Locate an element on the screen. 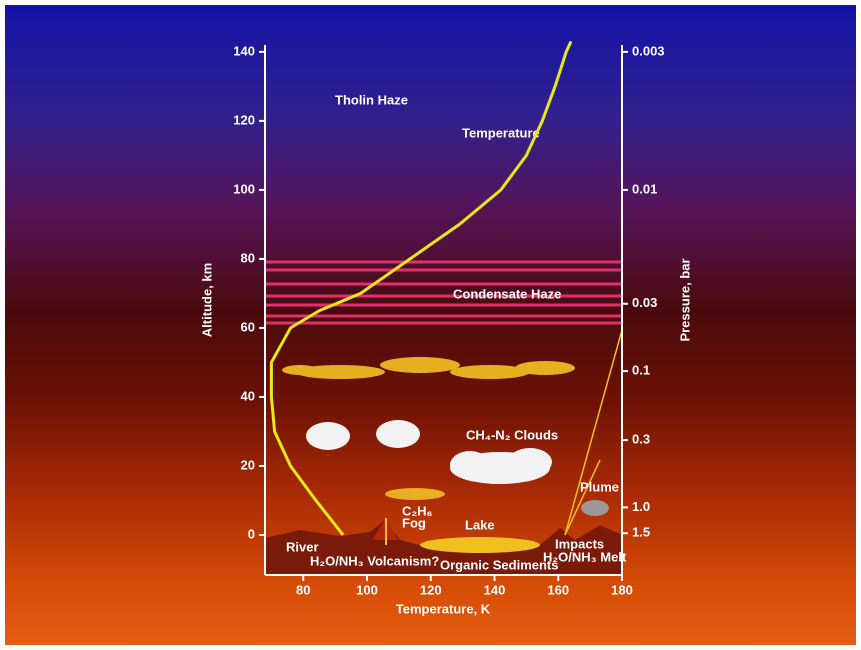 Image resolution: width=861 pixels, height=650 pixels. x-axis-title: Temperature, K is located at coordinates (443, 608).